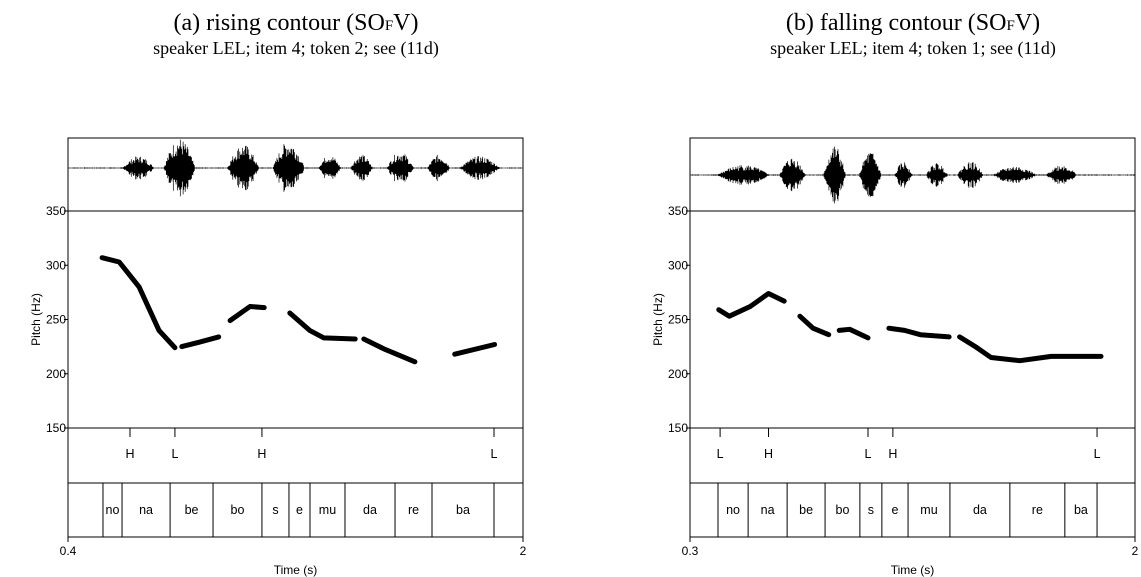  Describe the element at coordinates (68, 551) in the screenshot. I see `x-tick-label: 0.4` at that location.